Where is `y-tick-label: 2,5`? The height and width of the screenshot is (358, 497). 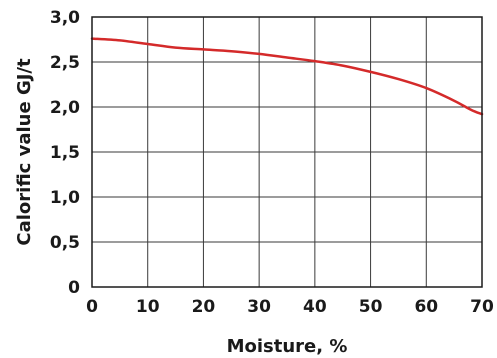 y-tick-label: 2,5 is located at coordinates (65, 63).